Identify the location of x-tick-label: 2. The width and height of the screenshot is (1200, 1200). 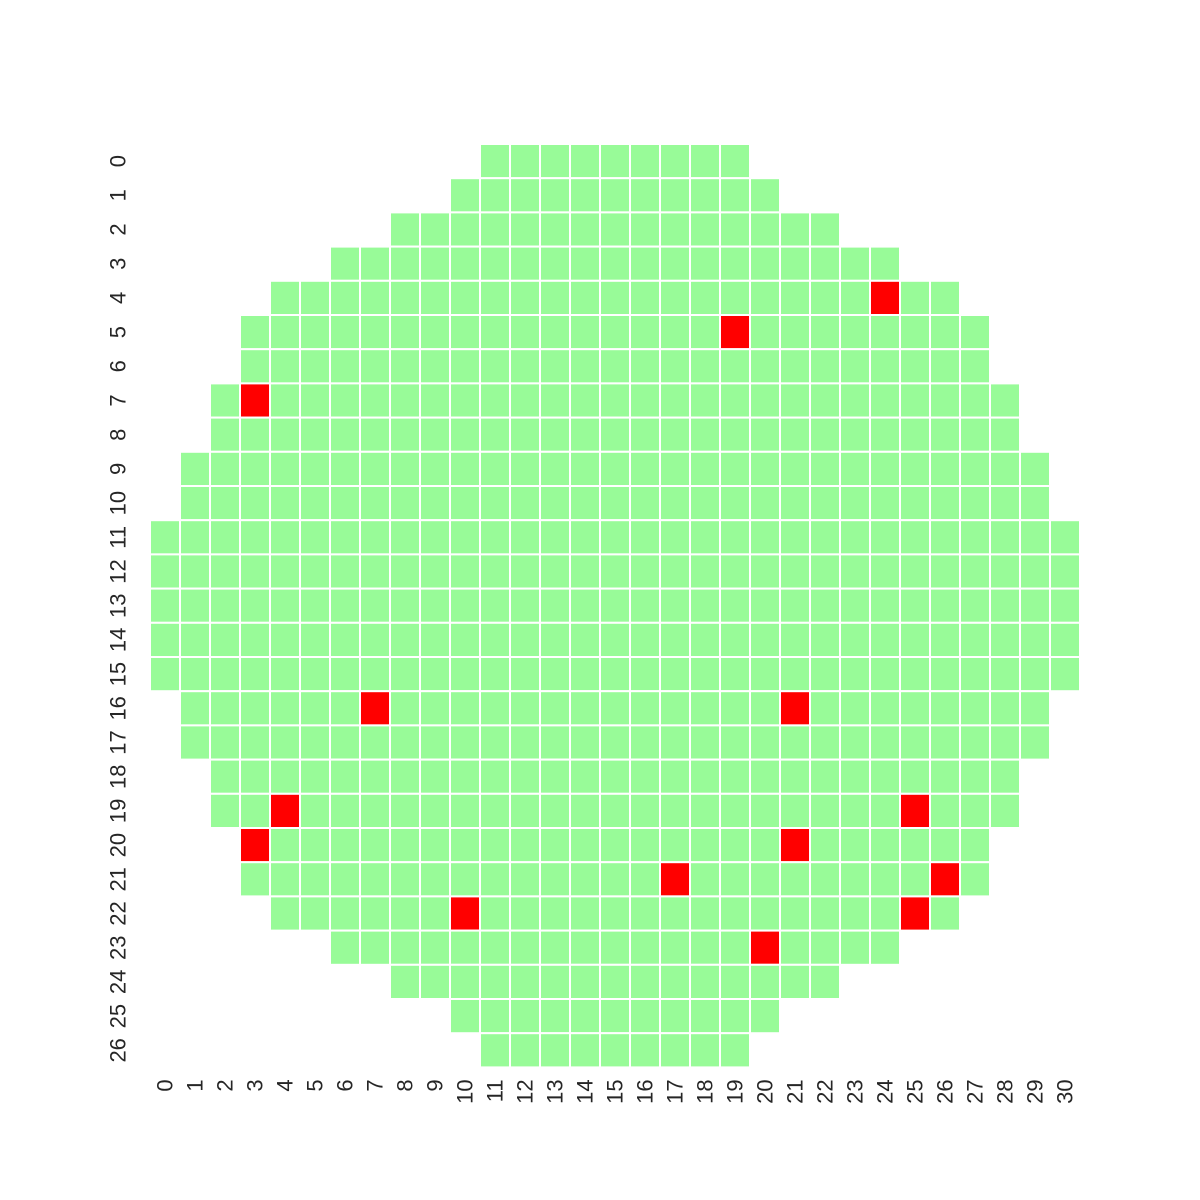
(225, 1085).